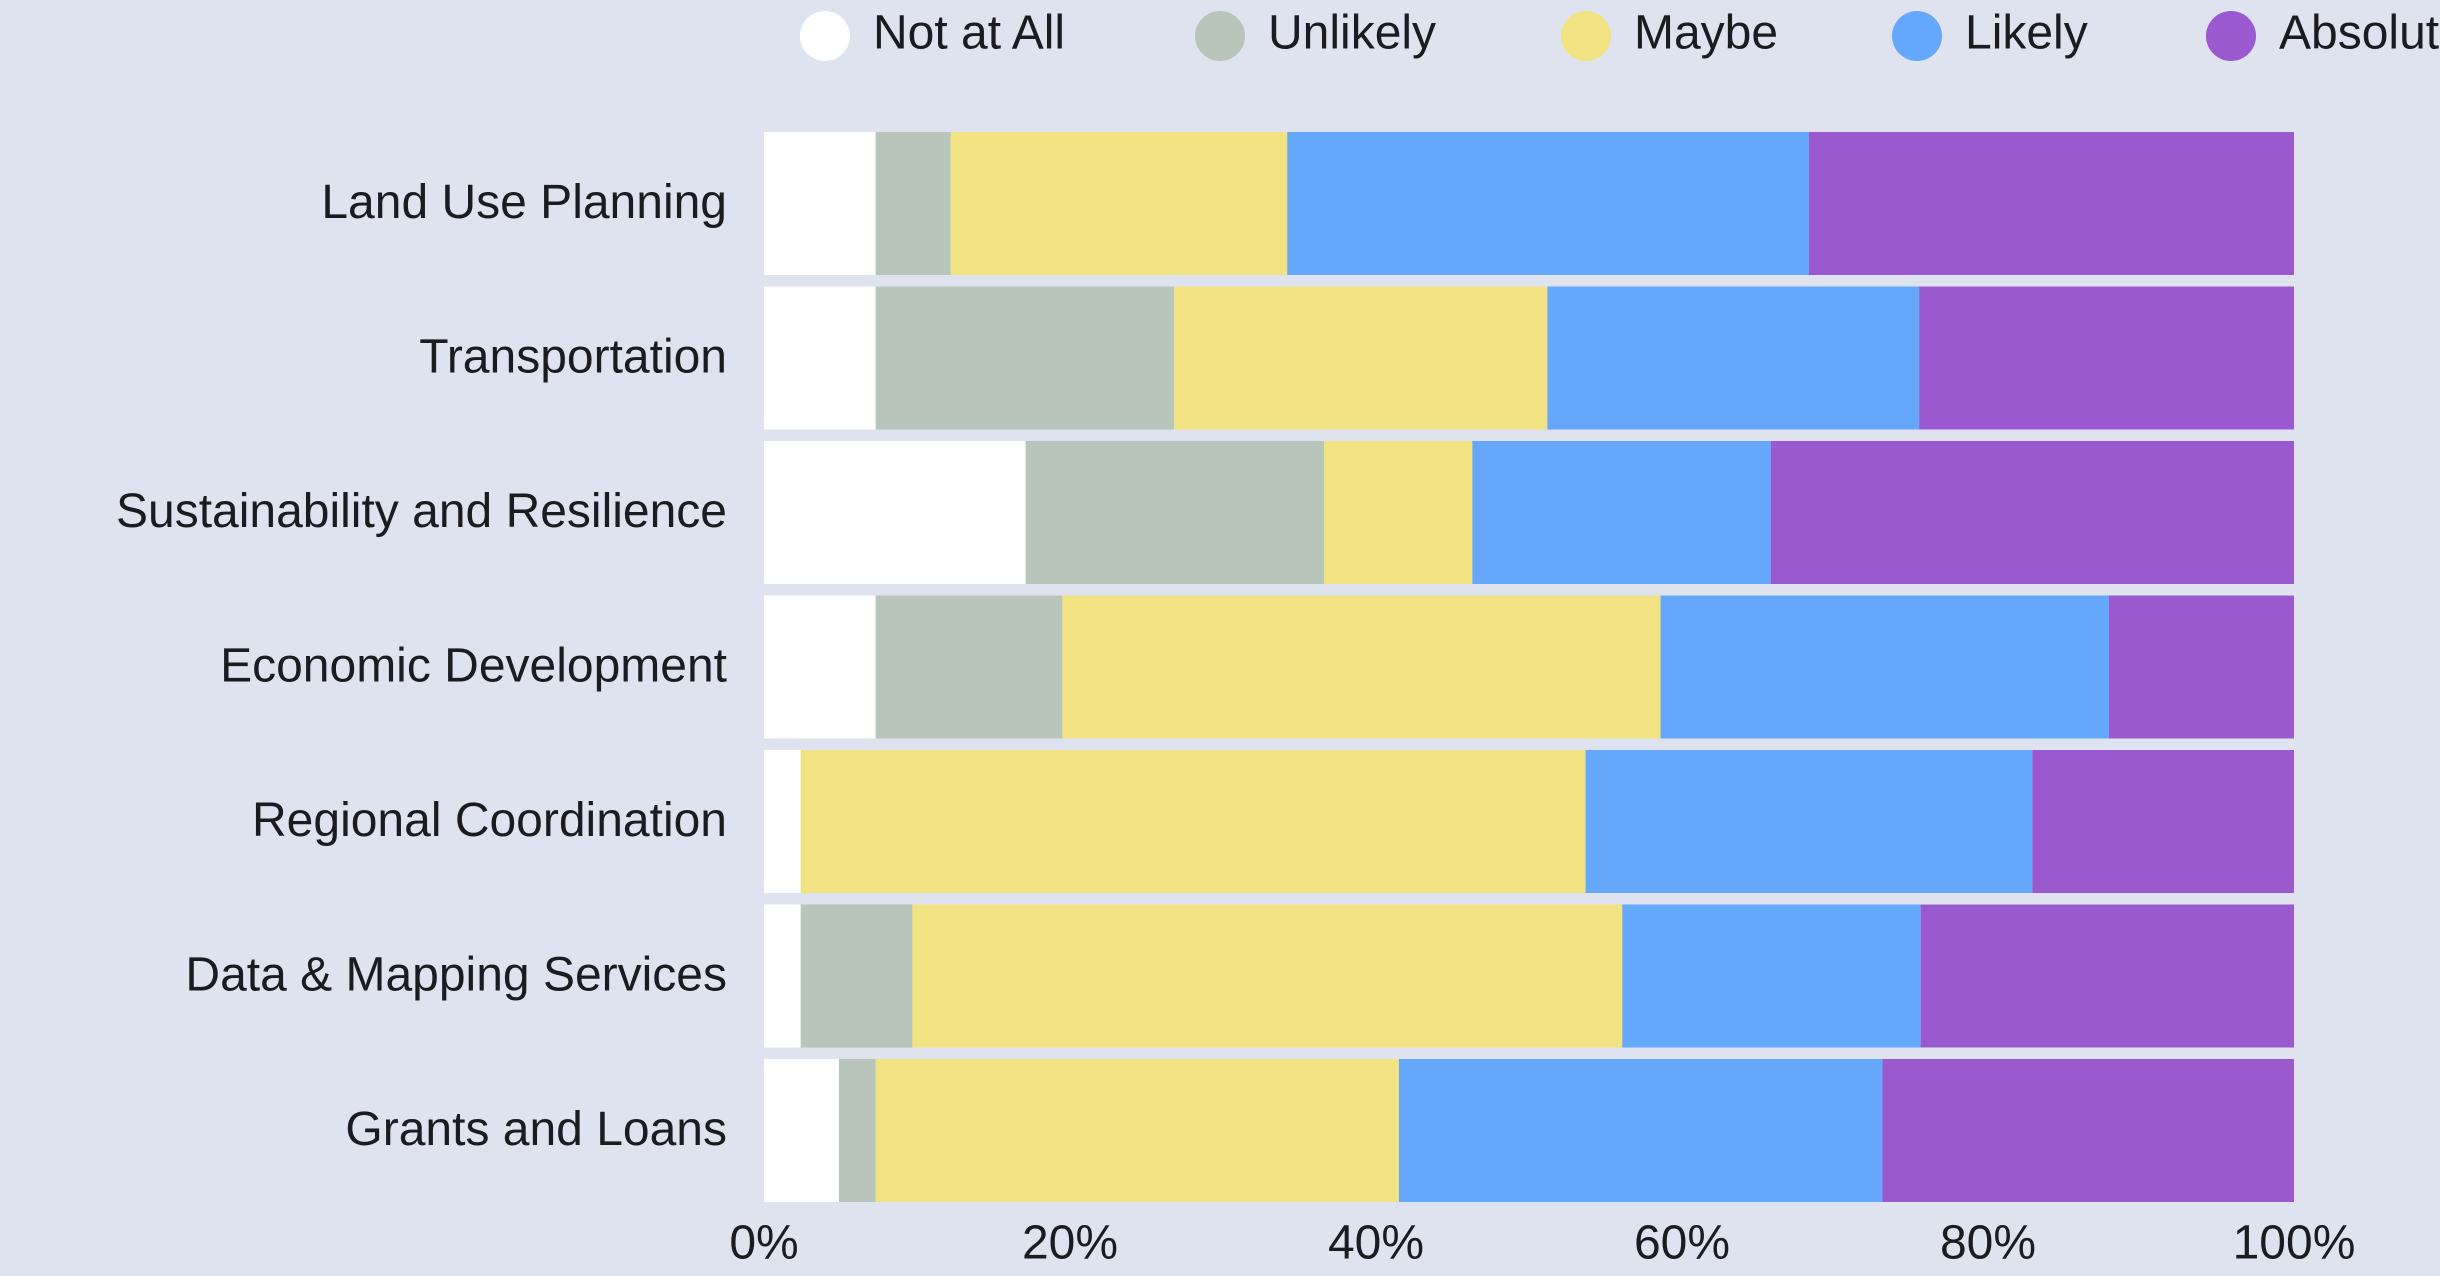 The height and width of the screenshot is (1276, 2440). I want to click on x-tick-label: 40%, so click(1376, 1243).